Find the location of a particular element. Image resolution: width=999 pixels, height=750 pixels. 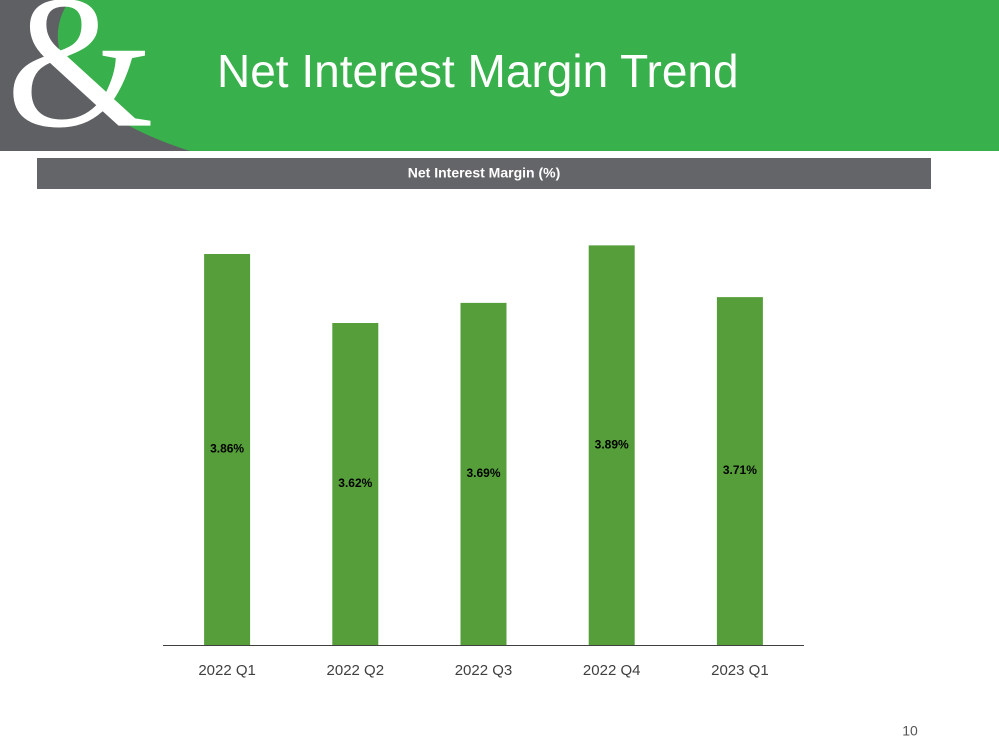

x-tick-label: 2022 Q1 is located at coordinates (227, 670).